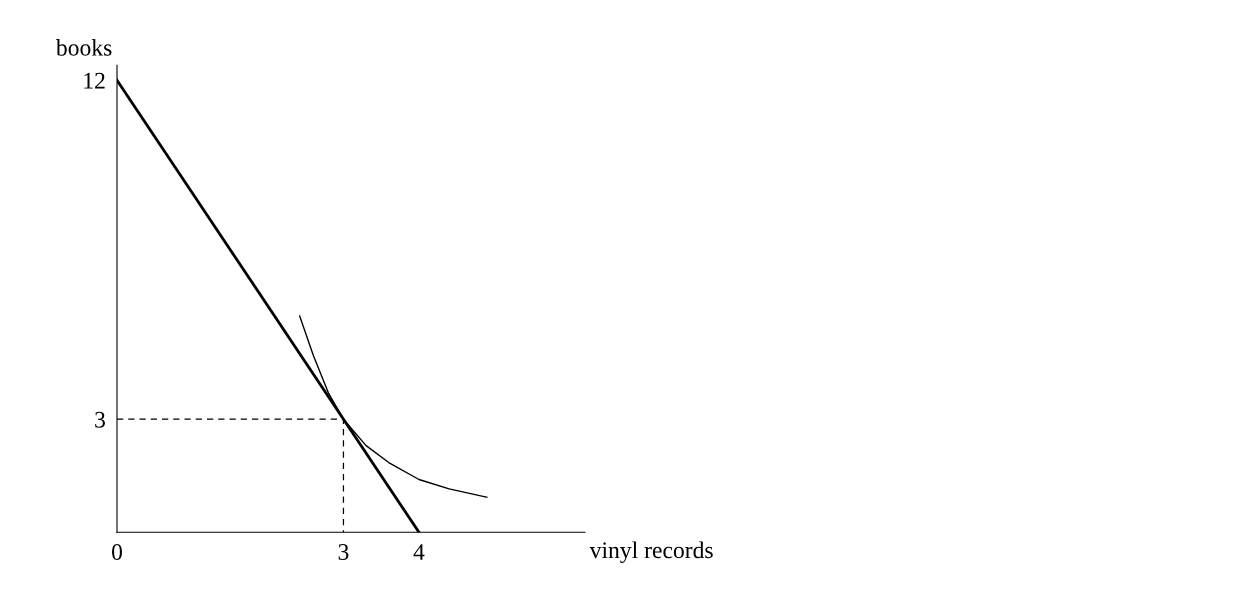  I want to click on y-tick-label: 12, so click(94, 80).